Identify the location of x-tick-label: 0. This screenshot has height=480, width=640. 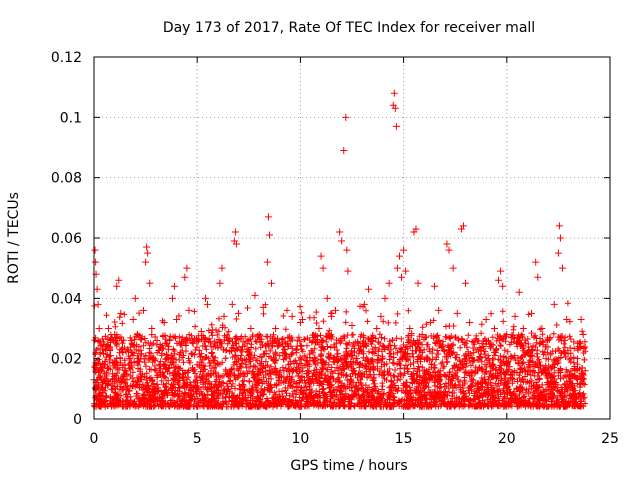
(94, 439).